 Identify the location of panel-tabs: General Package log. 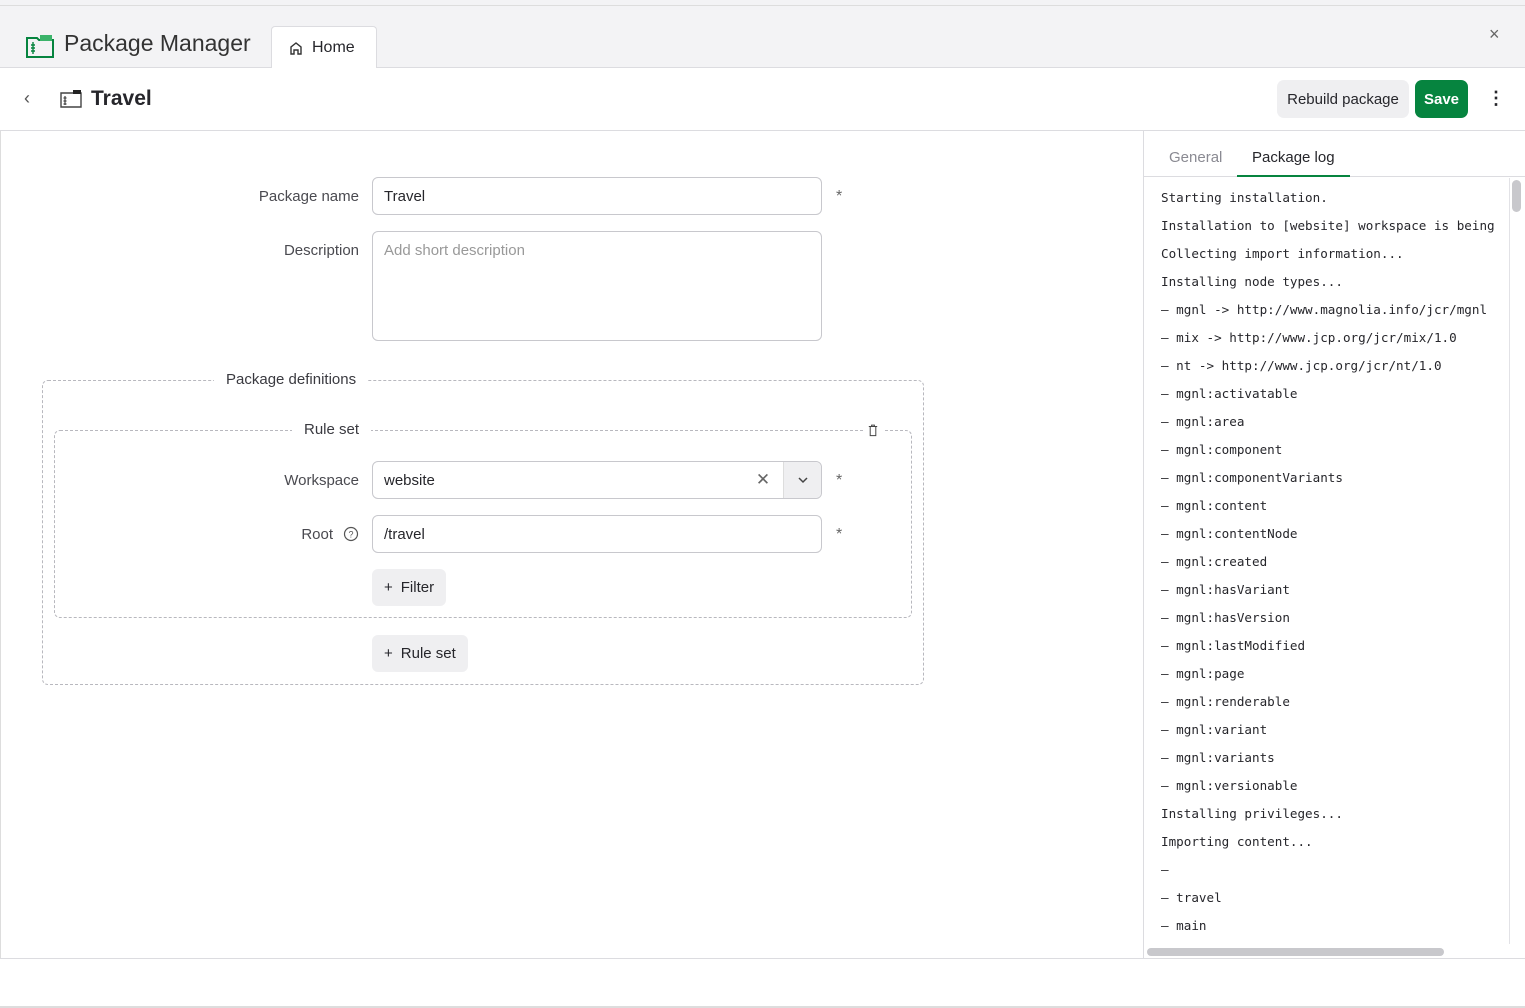
(1334, 154).